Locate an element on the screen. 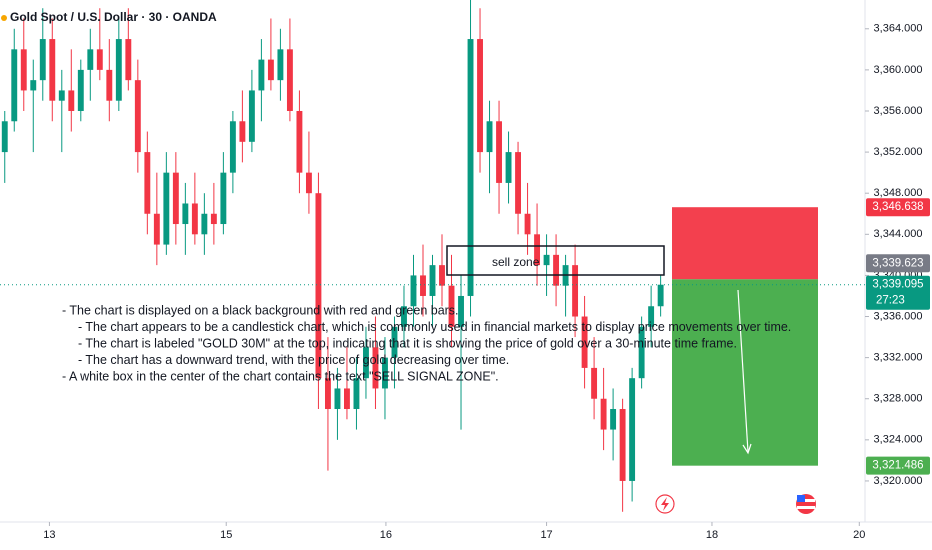 The image size is (932, 550). y-tick-label: 3,360.000 is located at coordinates (898, 70).